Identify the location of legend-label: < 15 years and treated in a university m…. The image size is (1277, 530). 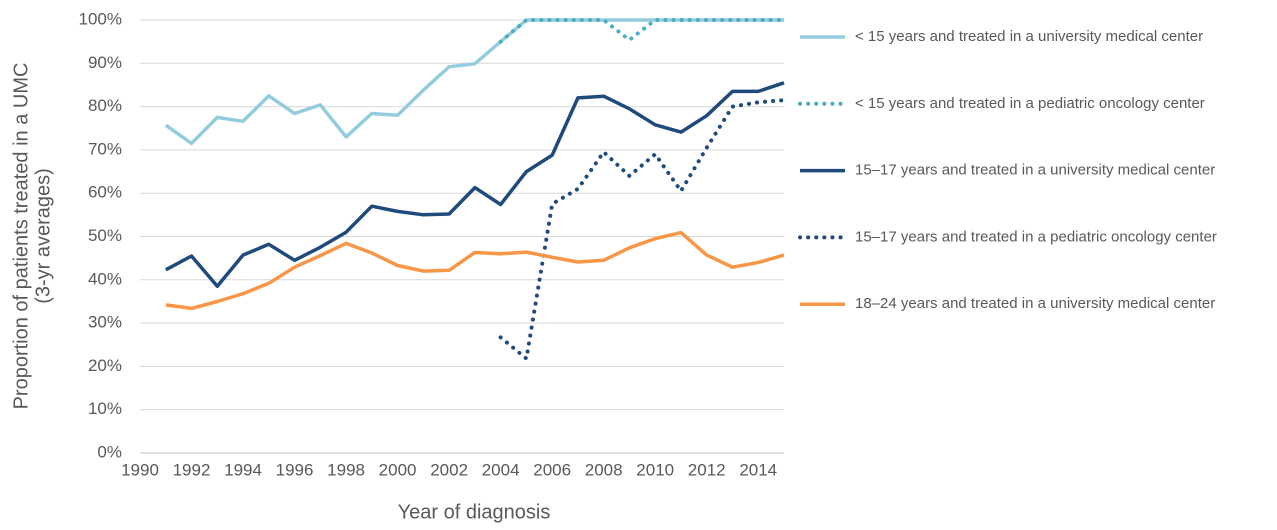
(1029, 36).